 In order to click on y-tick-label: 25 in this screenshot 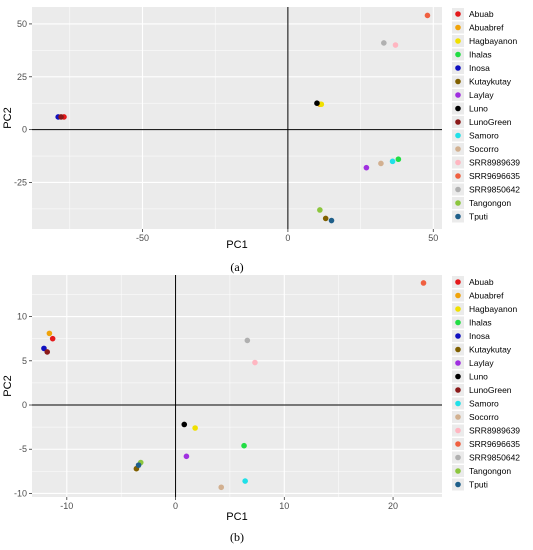, I will do `click(22, 77)`.